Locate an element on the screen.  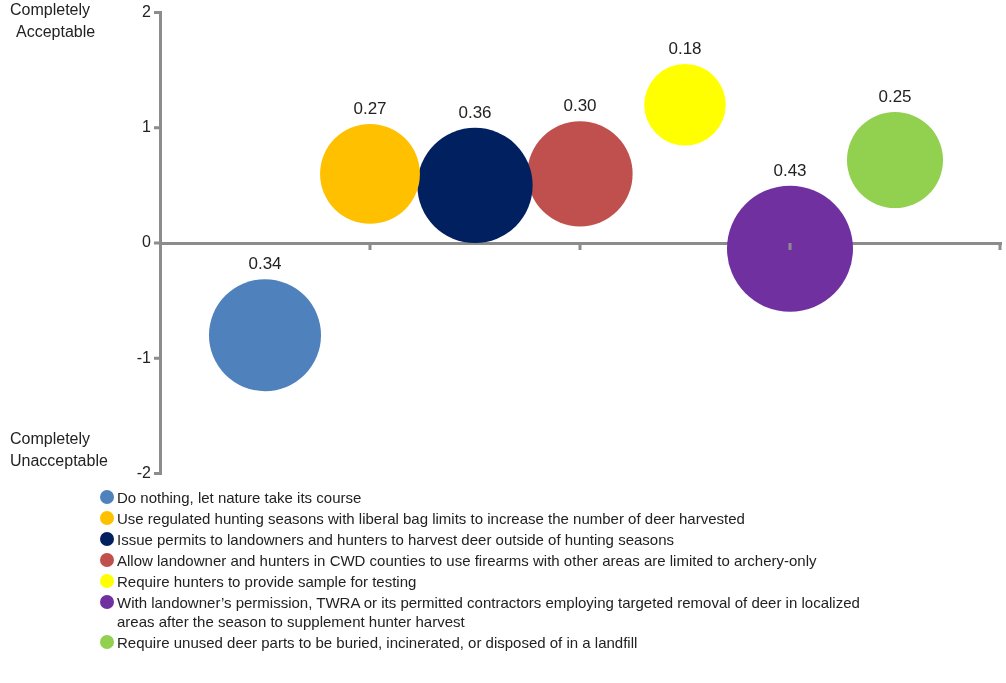
text: Completely Acceptable is located at coordinates (53, 21).